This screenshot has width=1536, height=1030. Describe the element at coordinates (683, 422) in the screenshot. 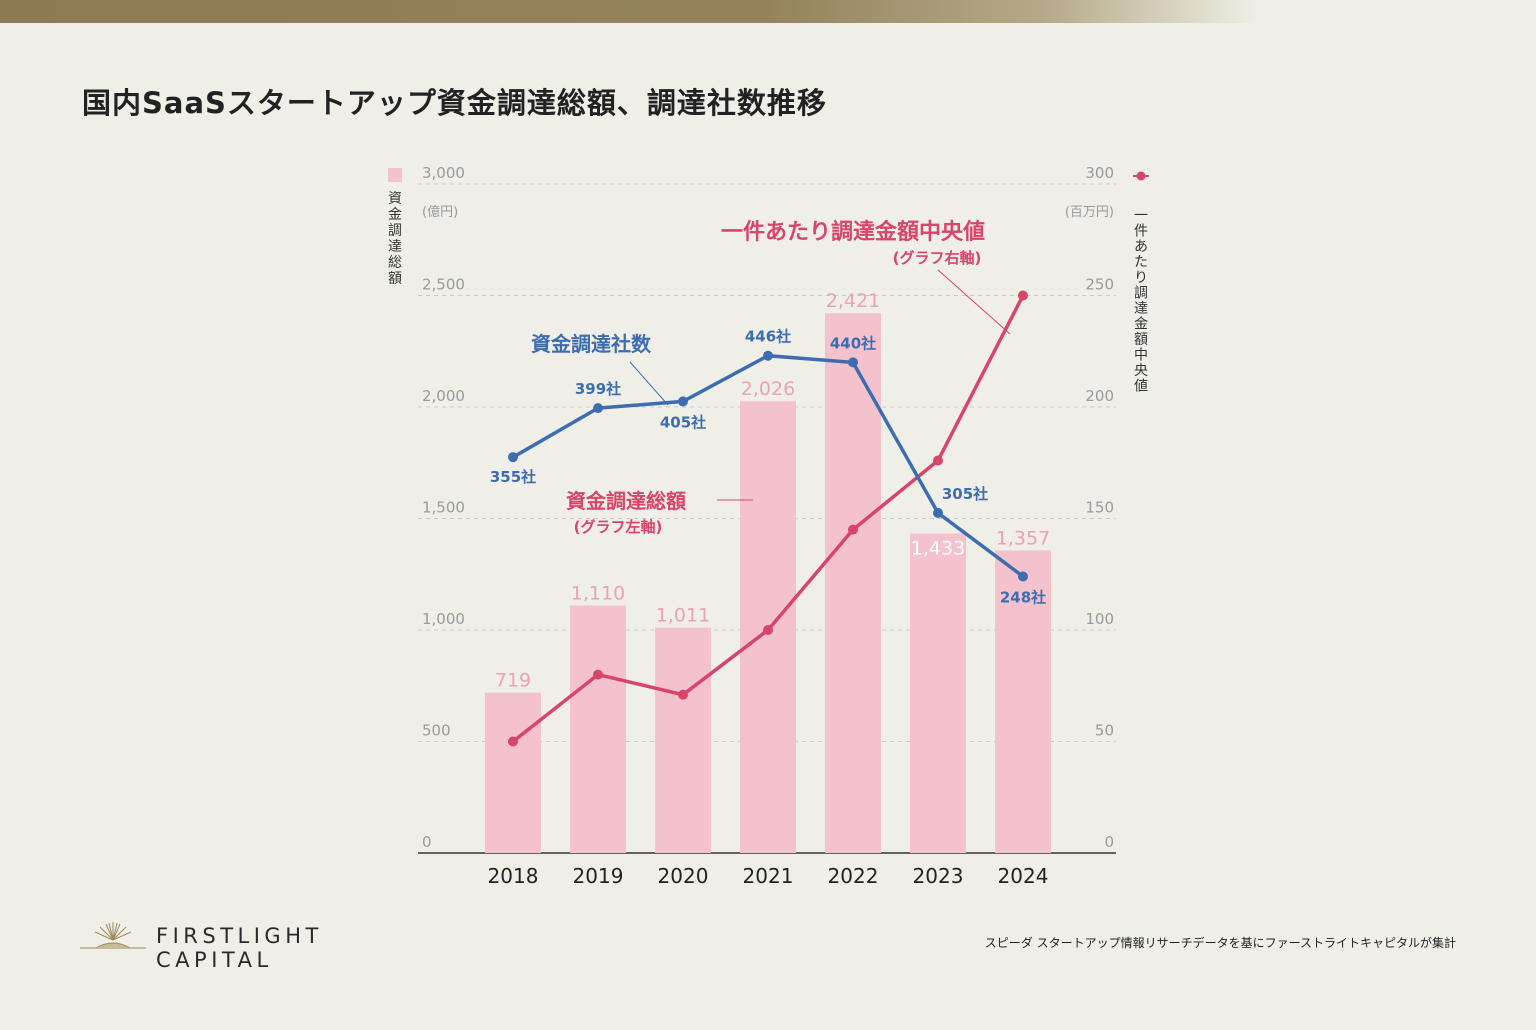

I see `company-count-label: 405社` at that location.